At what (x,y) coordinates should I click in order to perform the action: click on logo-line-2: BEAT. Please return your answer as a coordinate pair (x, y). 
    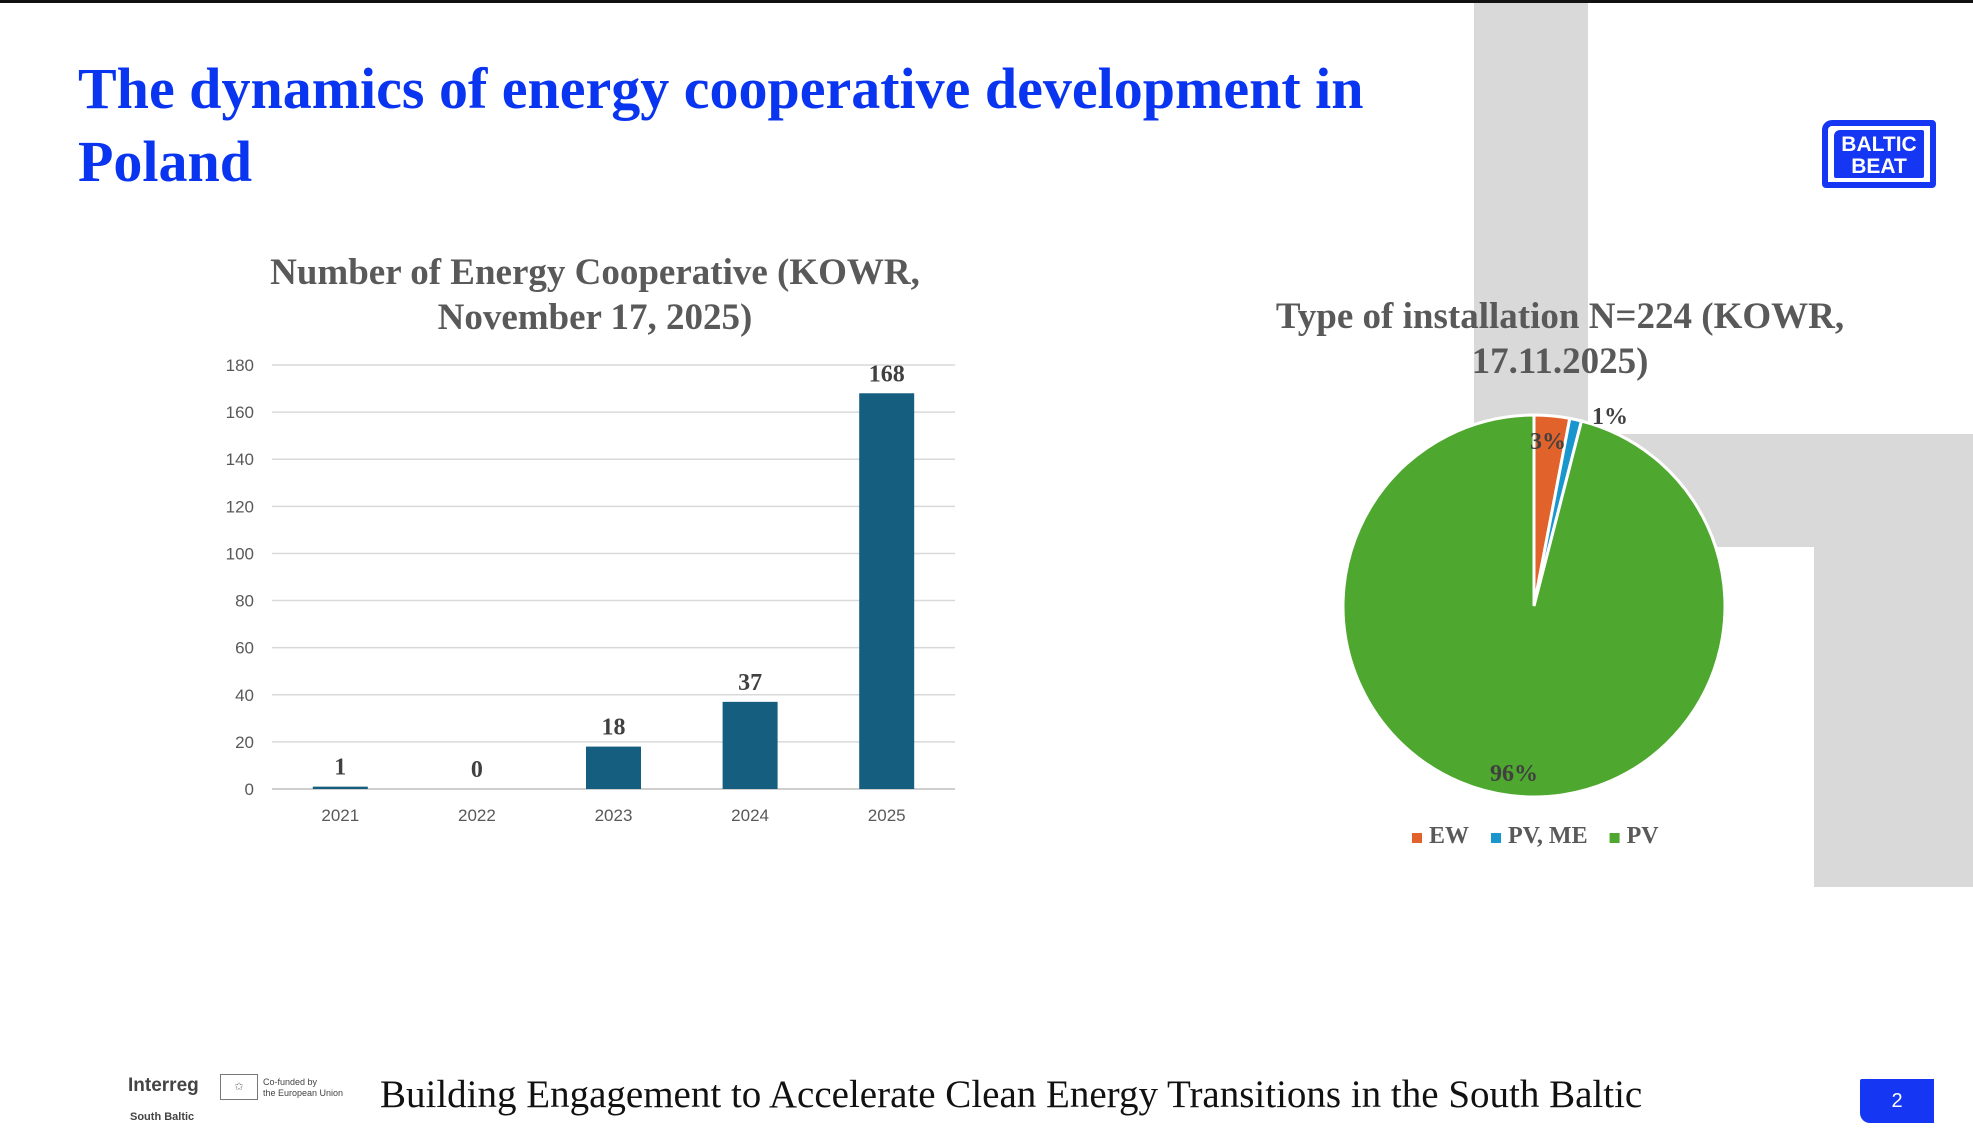
    Looking at the image, I should click on (1879, 166).